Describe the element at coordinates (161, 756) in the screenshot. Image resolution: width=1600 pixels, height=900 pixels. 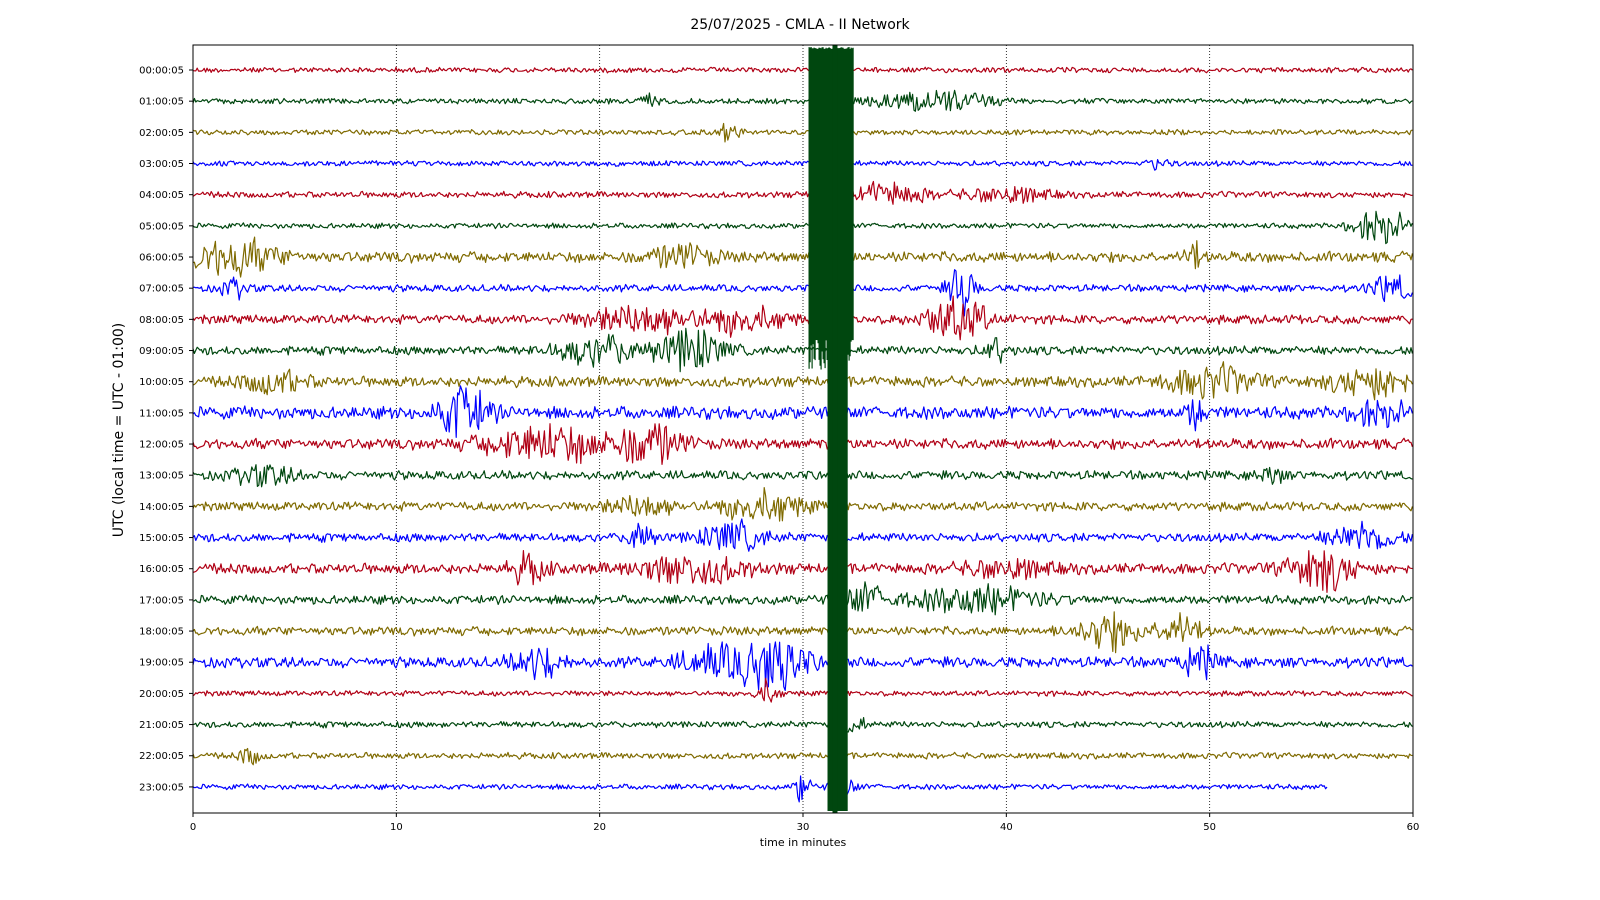
I see `y-tick-label: 22:00:05` at that location.